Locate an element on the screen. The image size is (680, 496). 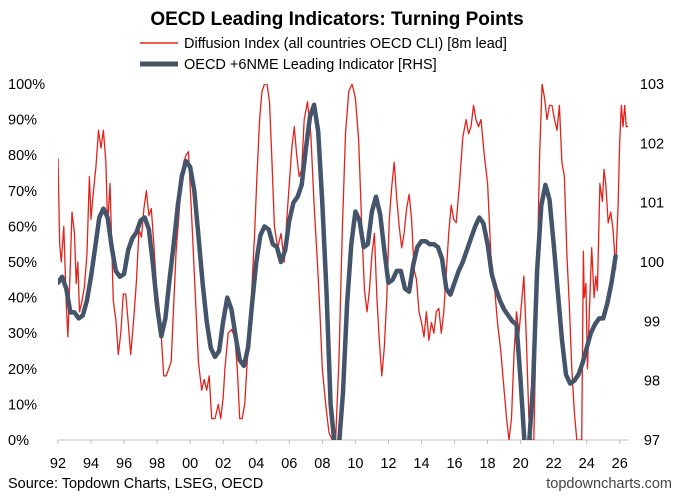
source-note: Source: Topdown Charts, LSEG, OECD is located at coordinates (135, 484).